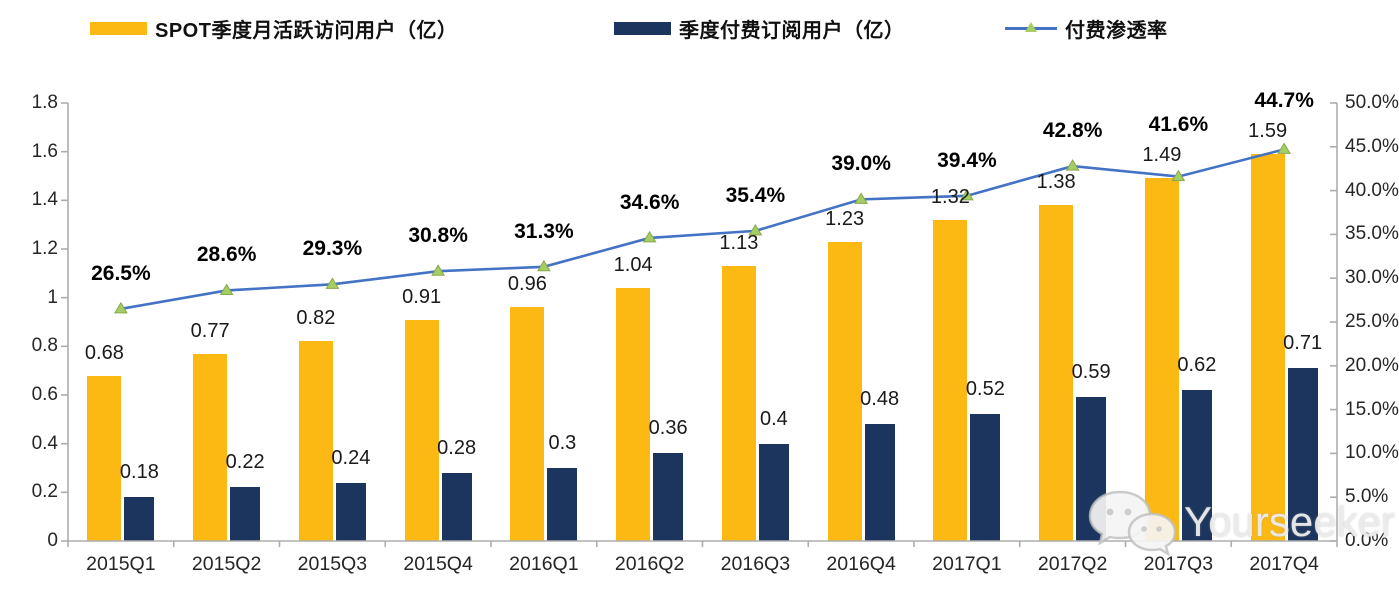 This screenshot has width=1399, height=596. Describe the element at coordinates (422, 296) in the screenshot. I see `mau-value-label: 0.91` at that location.